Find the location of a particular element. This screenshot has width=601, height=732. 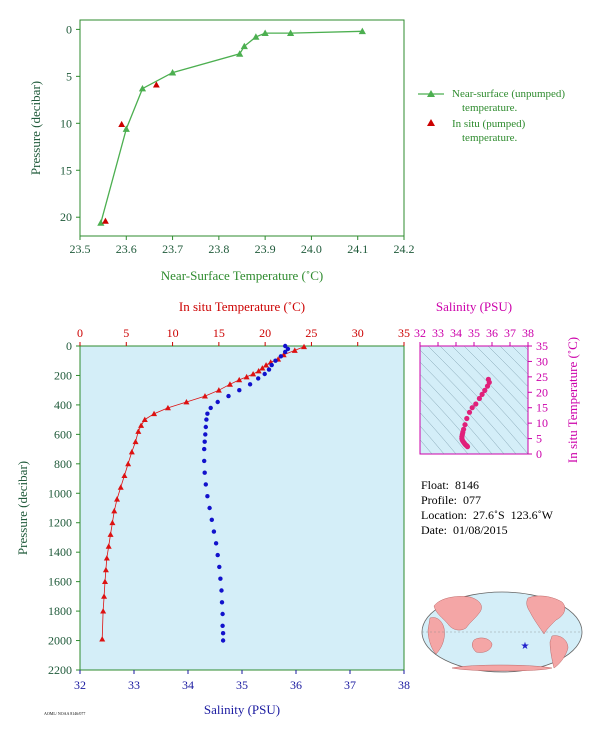

land-north-america is located at coordinates (546, 615).